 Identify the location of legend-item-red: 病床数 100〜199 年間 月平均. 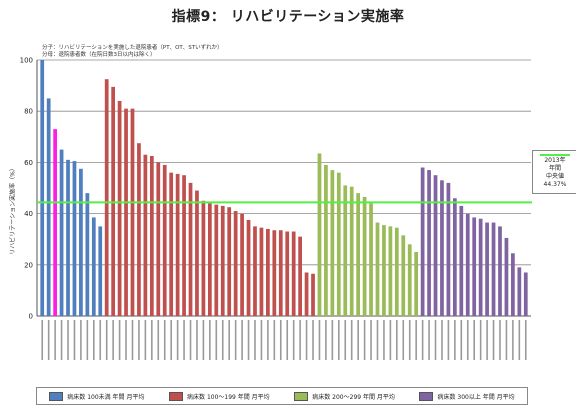
(219, 396).